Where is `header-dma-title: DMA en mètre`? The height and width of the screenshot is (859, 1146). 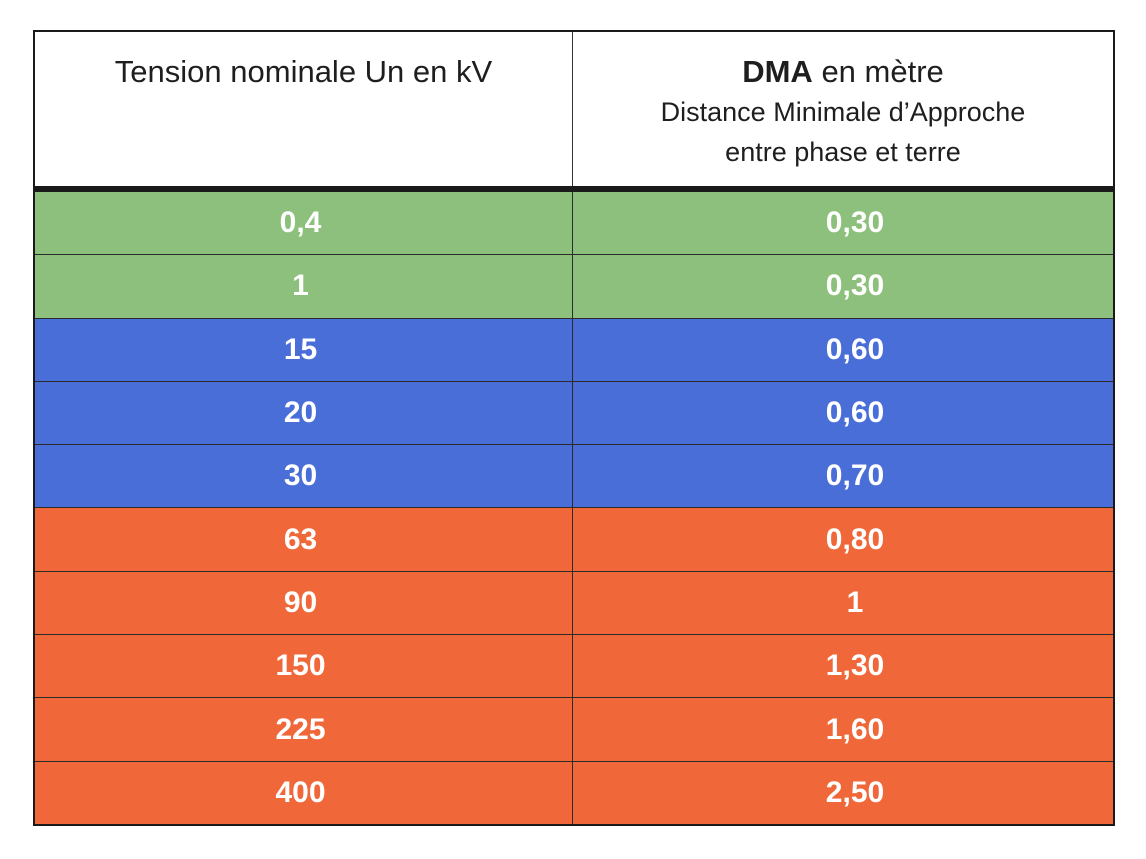
header-dma-title: DMA en mètre is located at coordinates (843, 72).